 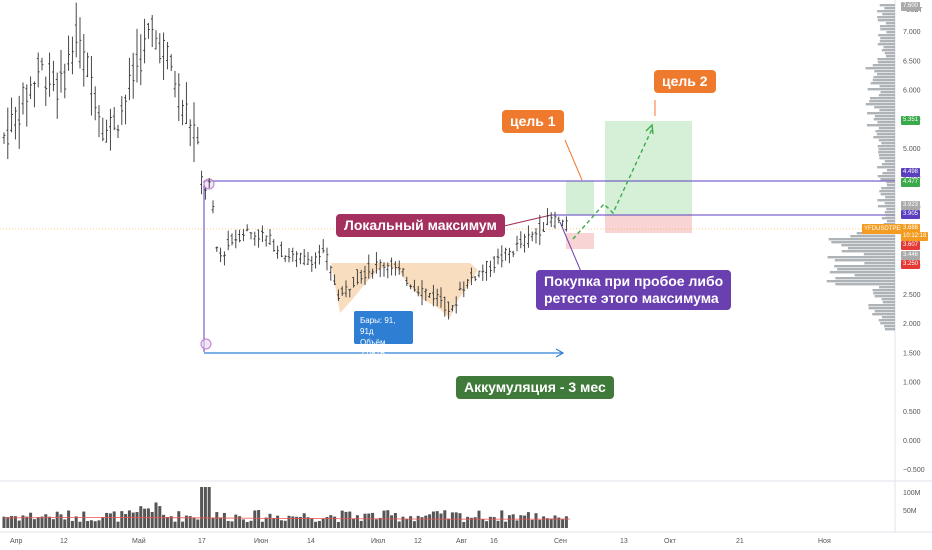 What do you see at coordinates (580, 241) in the screenshot?
I see `stop1-zone` at bounding box center [580, 241].